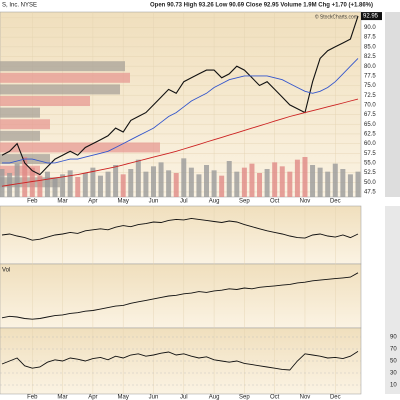  What do you see at coordinates (214, 202) in the screenshot?
I see `x-tick-label: Aug` at bounding box center [214, 202].